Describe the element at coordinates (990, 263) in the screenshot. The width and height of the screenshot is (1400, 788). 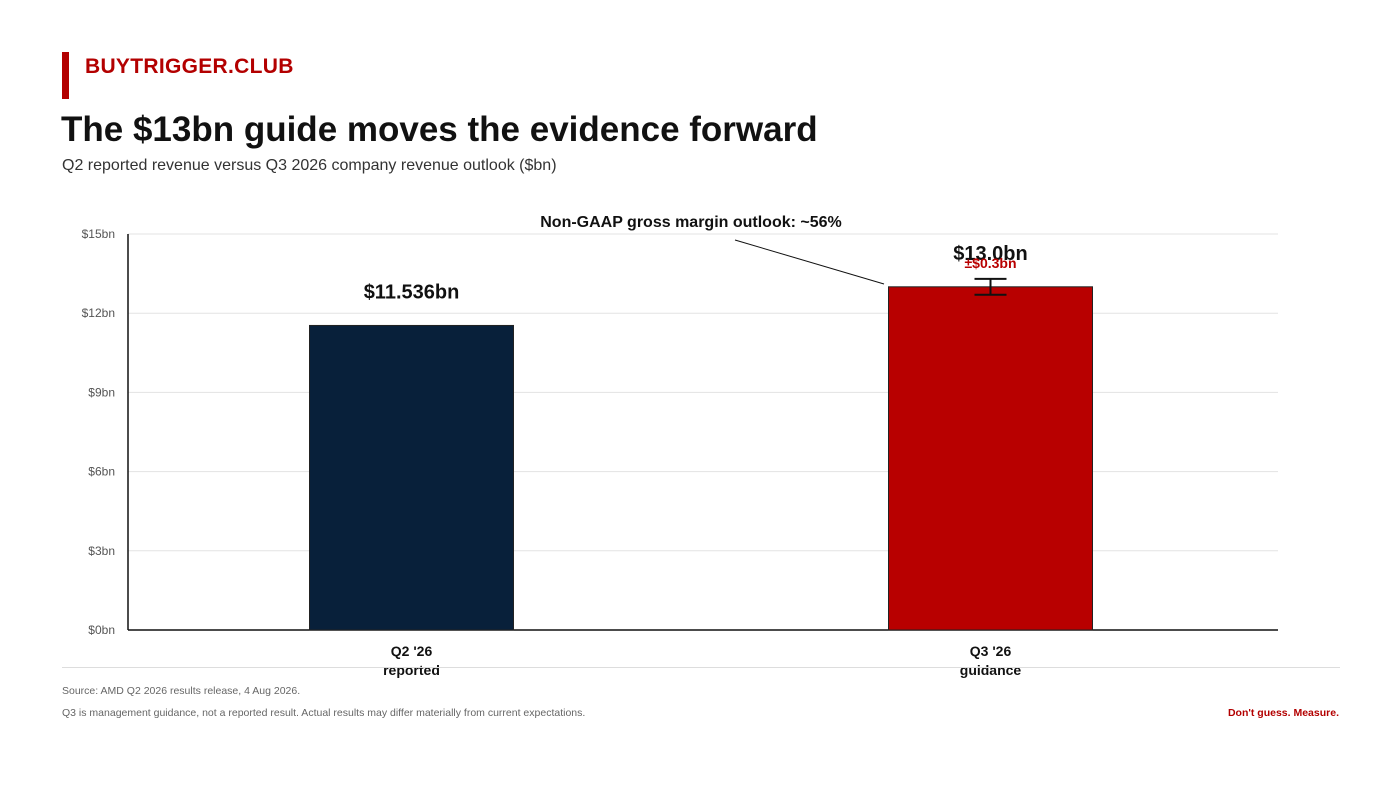
I see `error-label: ±$0.3bn` at that location.